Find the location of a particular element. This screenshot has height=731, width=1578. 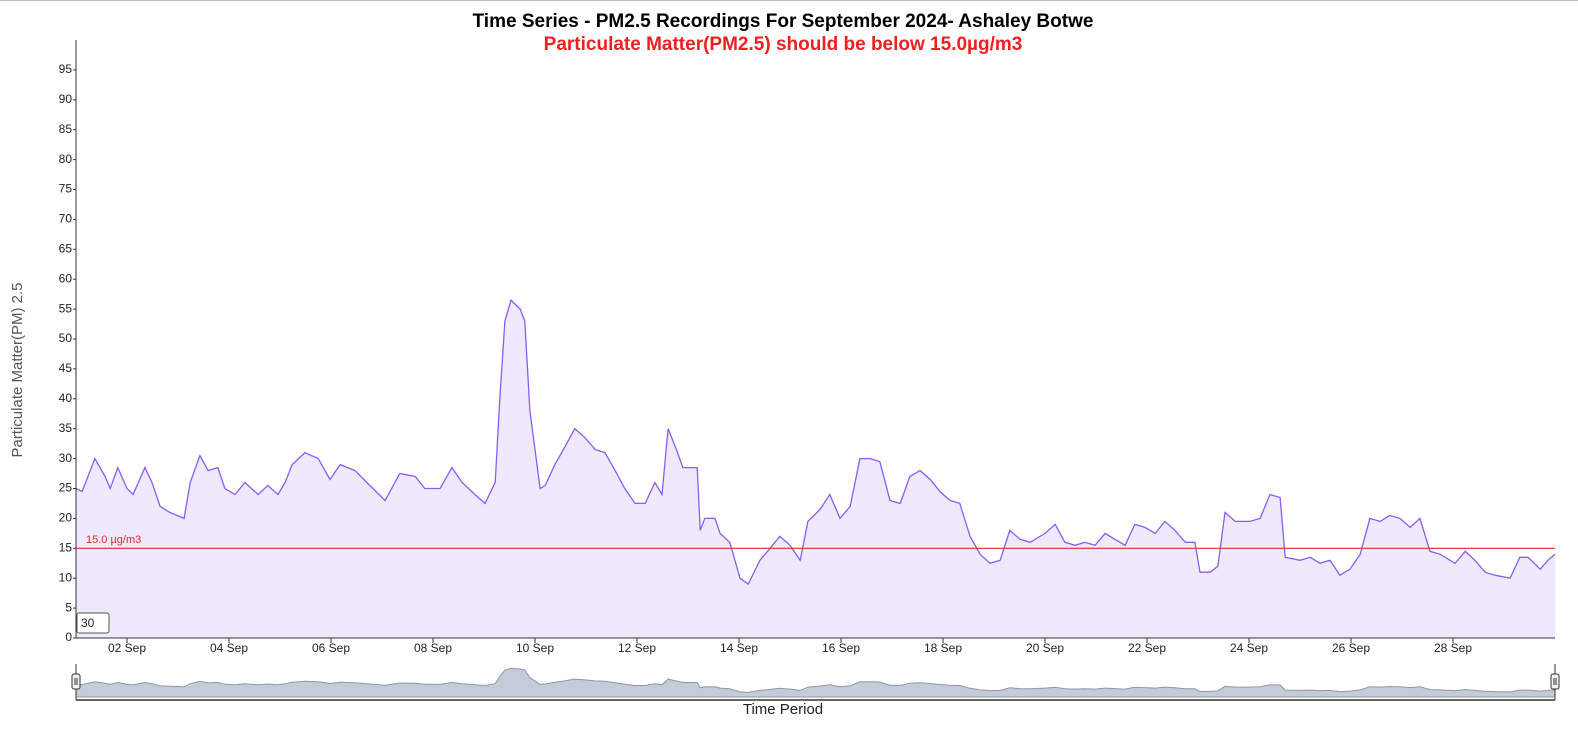

x-tick-label: 10 Sep is located at coordinates (535, 648).